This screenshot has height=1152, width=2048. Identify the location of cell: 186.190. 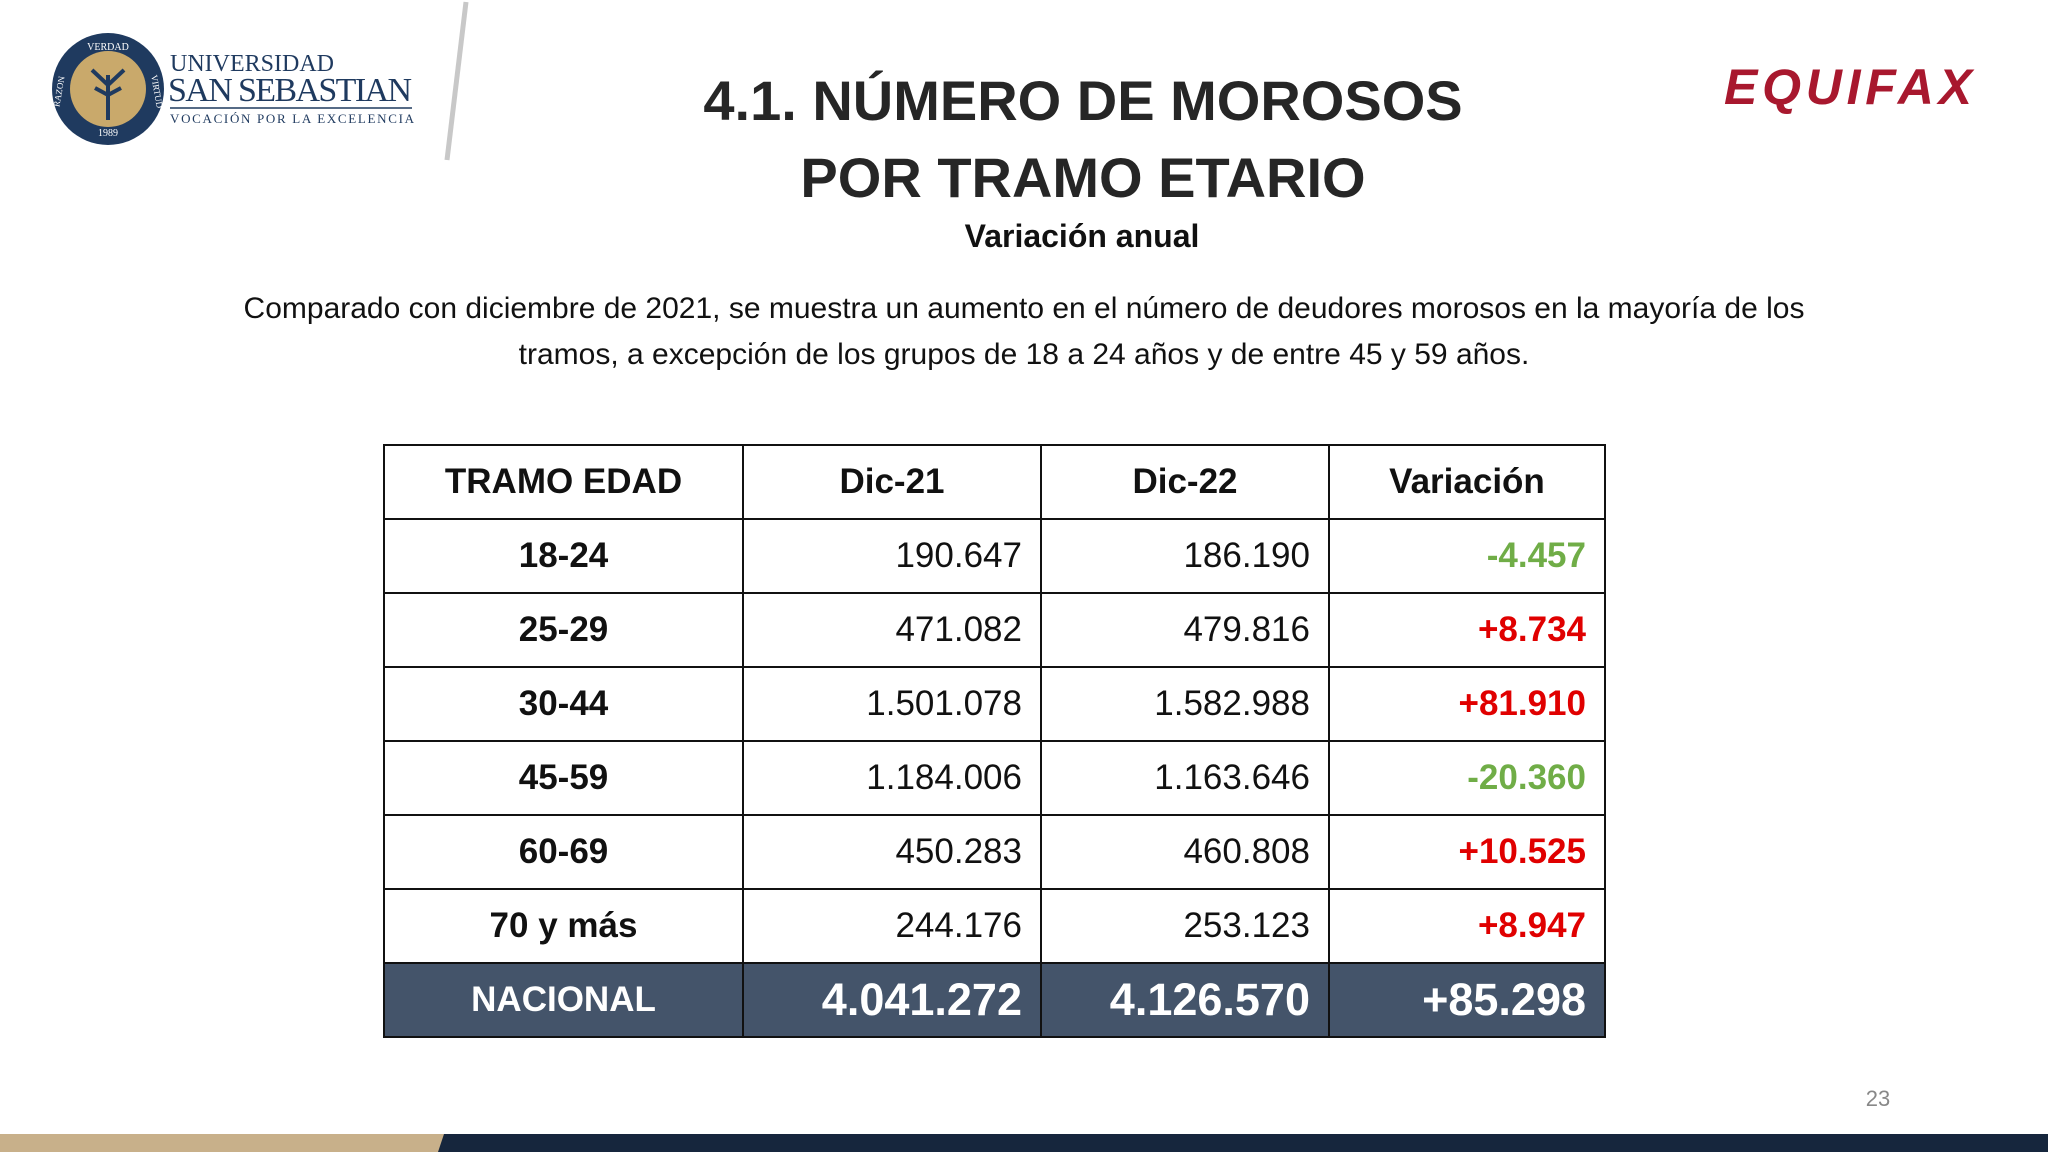
(1185, 556).